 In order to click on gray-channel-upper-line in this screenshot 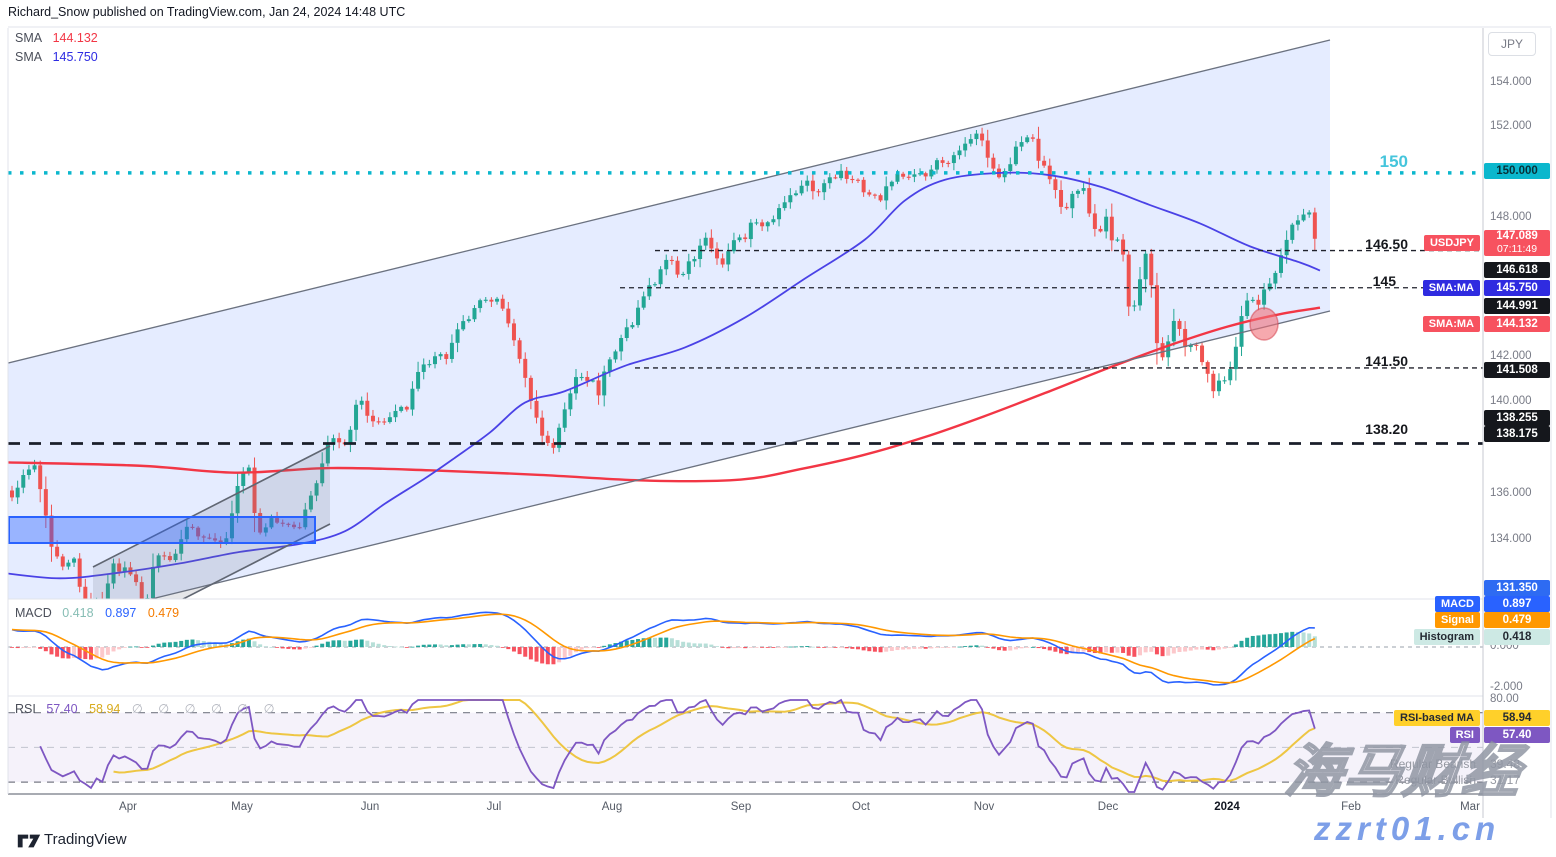, I will do `click(211, 506)`.